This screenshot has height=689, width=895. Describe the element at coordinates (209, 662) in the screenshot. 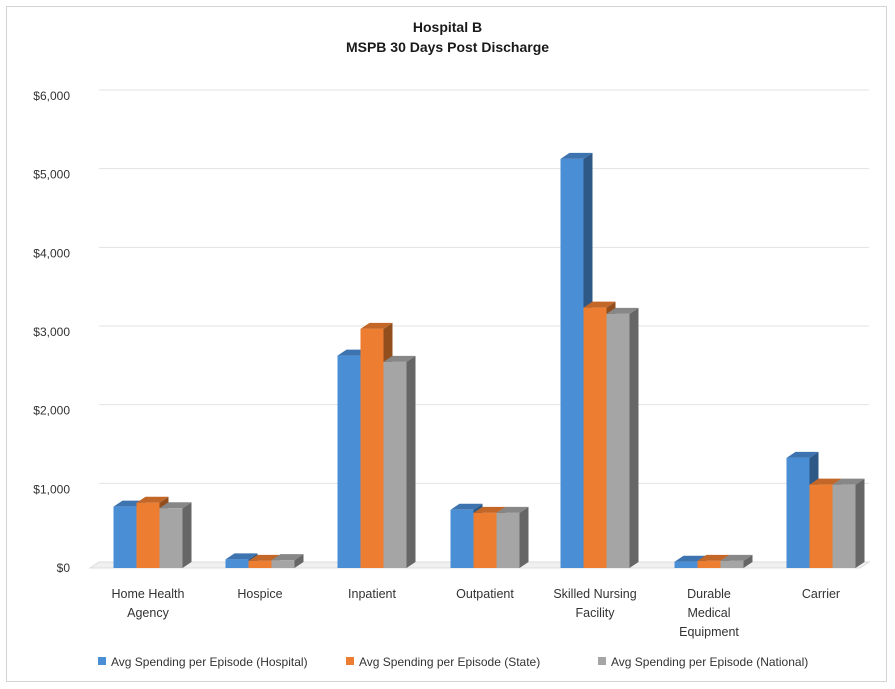

I see `legend-label: Avg Spending per Episode (Hospital)` at that location.